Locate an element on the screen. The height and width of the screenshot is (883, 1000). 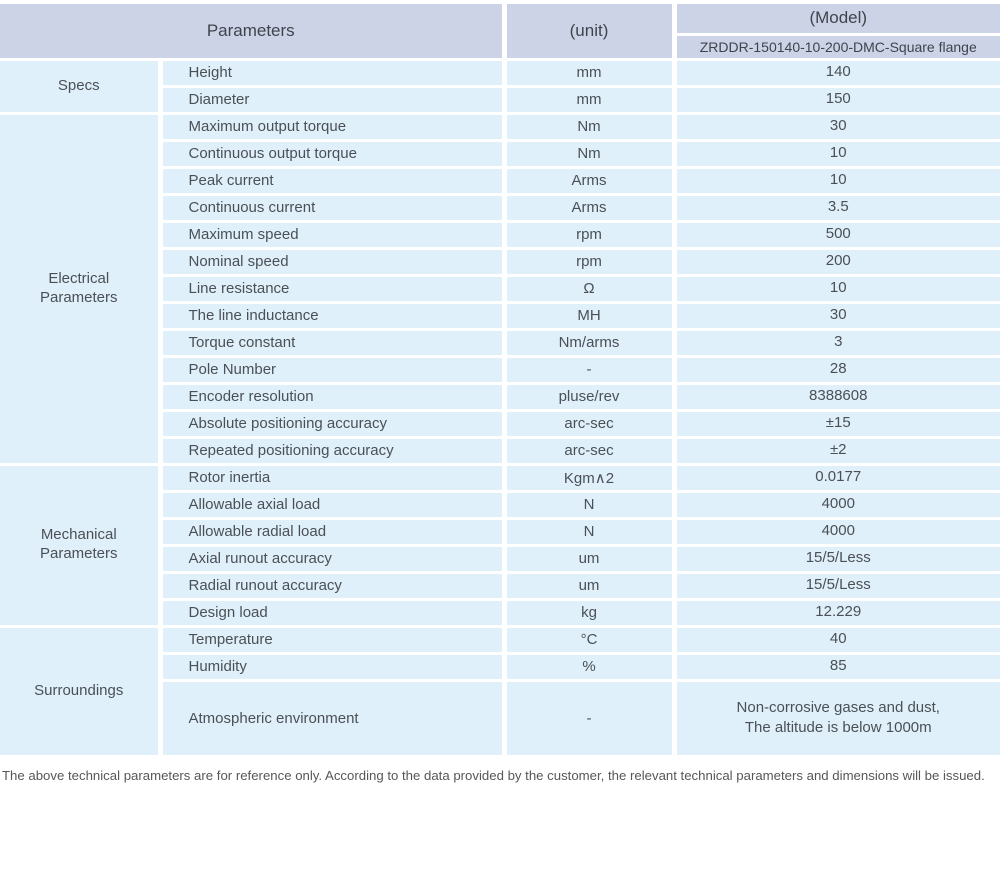
param-cell: Torque constant is located at coordinates (333, 343).